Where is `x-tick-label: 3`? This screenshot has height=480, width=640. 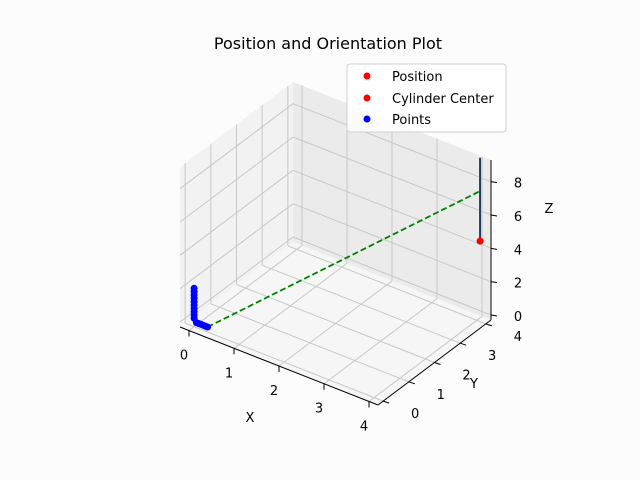 x-tick-label: 3 is located at coordinates (319, 409).